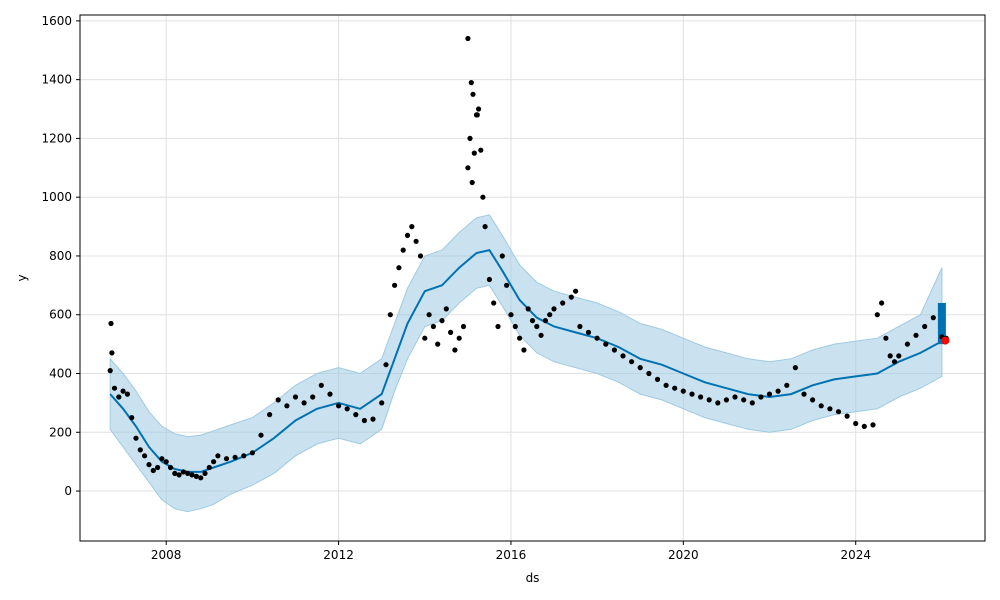 This screenshot has height=600, width=1000. What do you see at coordinates (60, 256) in the screenshot?
I see `y-tick-label: 800` at bounding box center [60, 256].